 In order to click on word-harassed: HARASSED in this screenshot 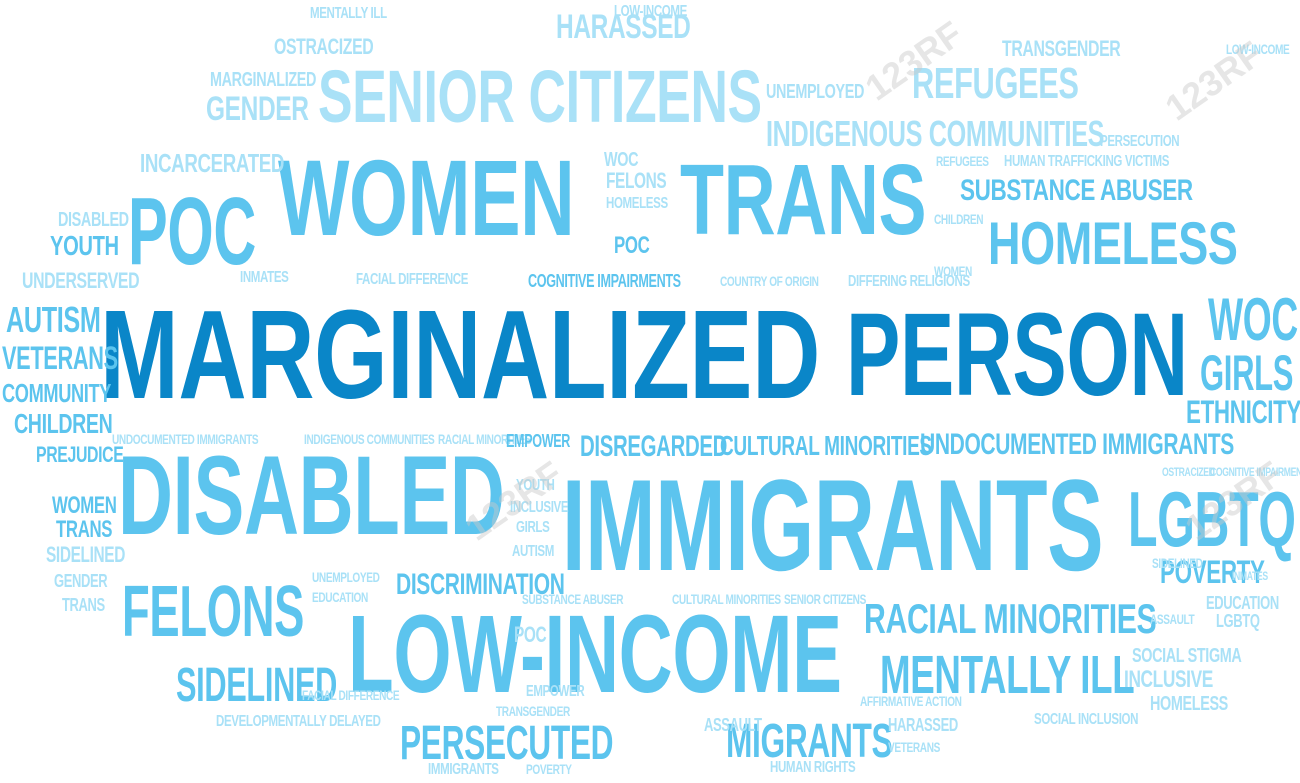, I will do `click(623, 27)`.